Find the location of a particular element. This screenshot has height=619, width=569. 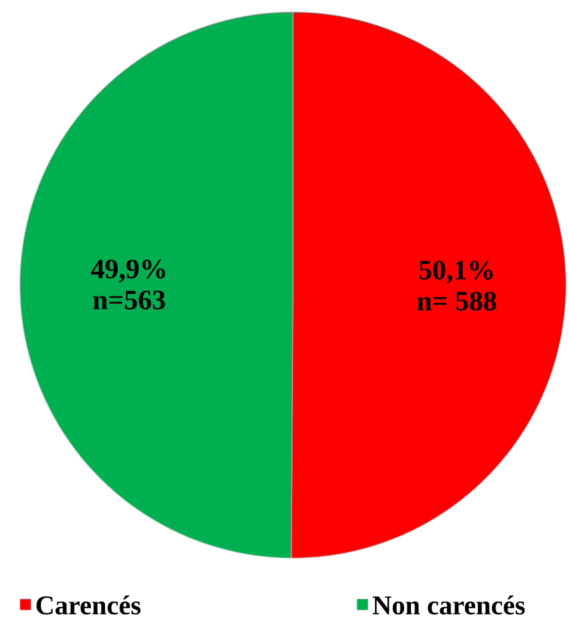

legend-label: Non carencés is located at coordinates (448, 605).